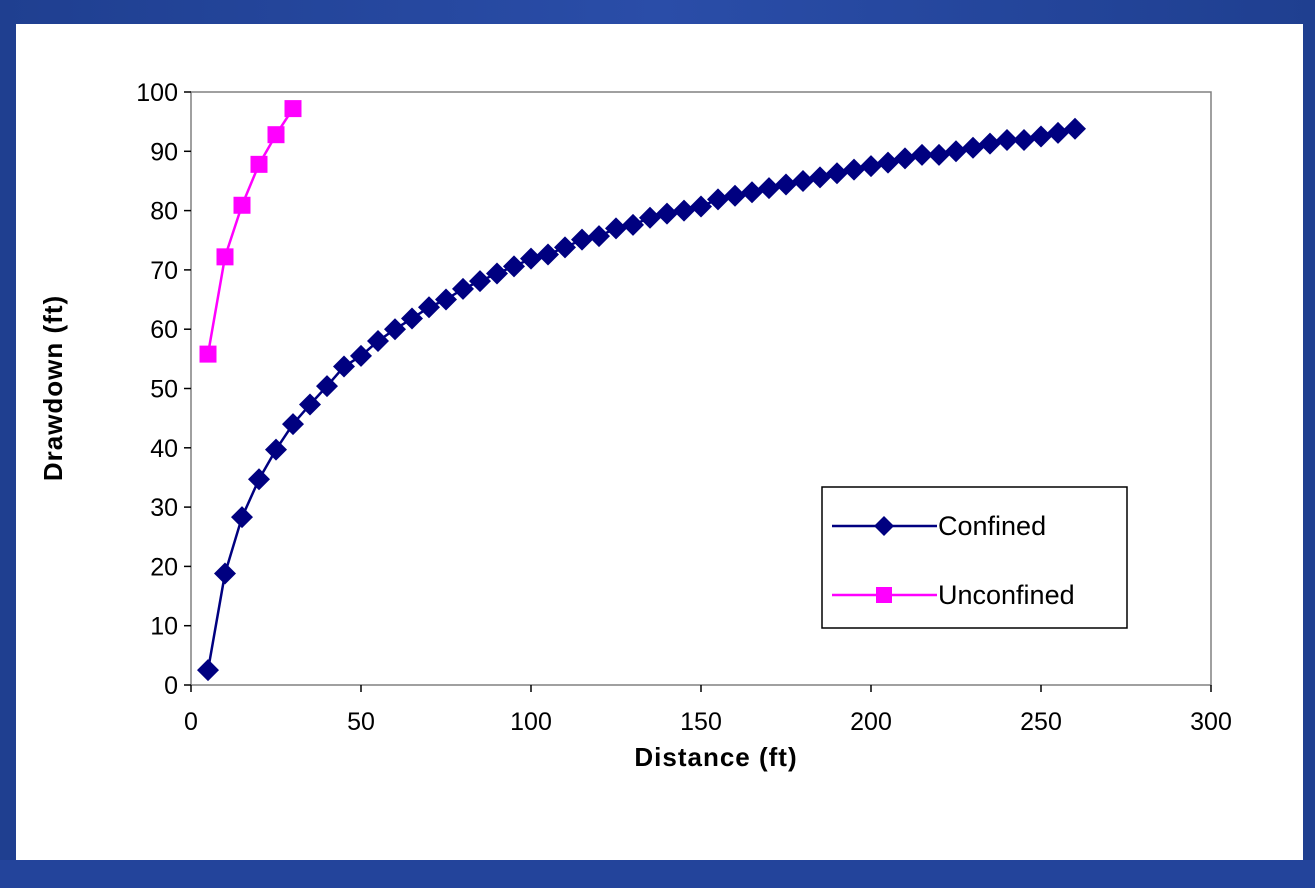  I want to click on y-axis: 0 10 20 30 40 50 60 70 80 90 100, so click(163, 389).